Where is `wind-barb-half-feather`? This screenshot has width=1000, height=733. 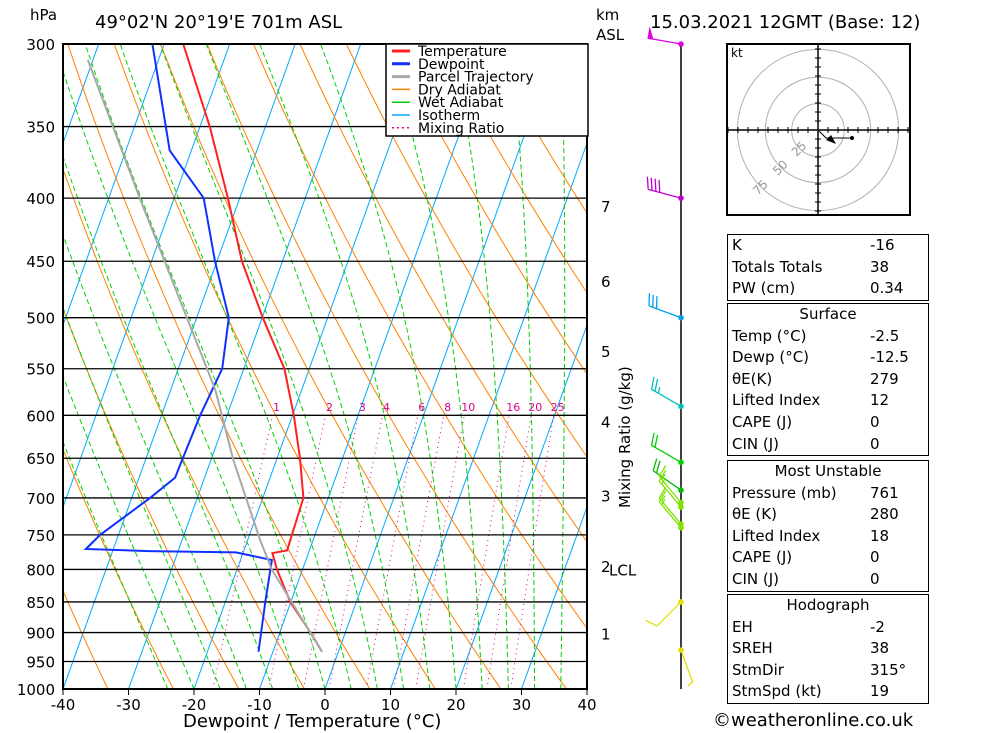
wind-barb-half-feather is located at coordinates (663, 498).